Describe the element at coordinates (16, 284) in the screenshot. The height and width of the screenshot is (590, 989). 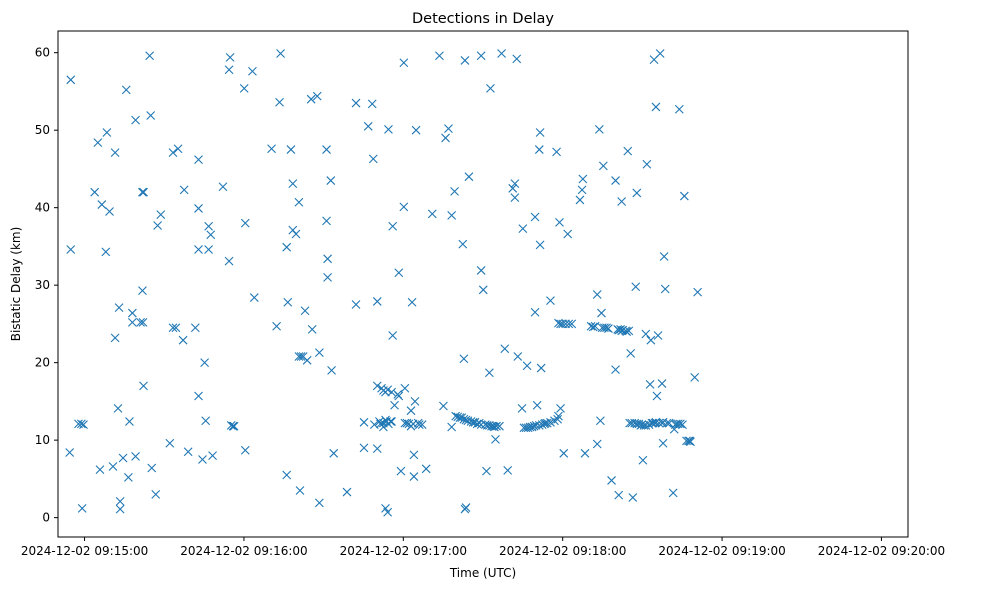
I see `y-axis-label: Bistatic Delay (km)` at that location.